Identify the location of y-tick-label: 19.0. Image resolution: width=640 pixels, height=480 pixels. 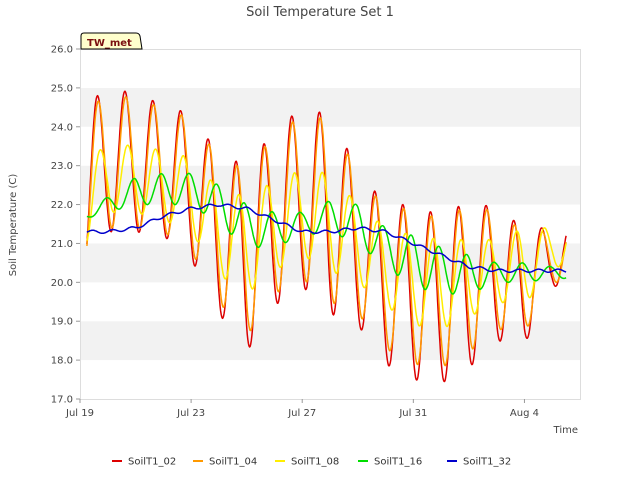
(62, 322).